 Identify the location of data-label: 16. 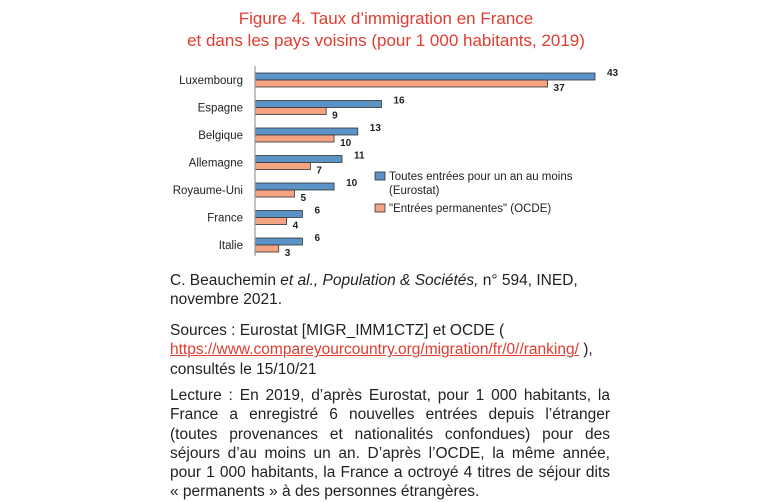
(400, 101).